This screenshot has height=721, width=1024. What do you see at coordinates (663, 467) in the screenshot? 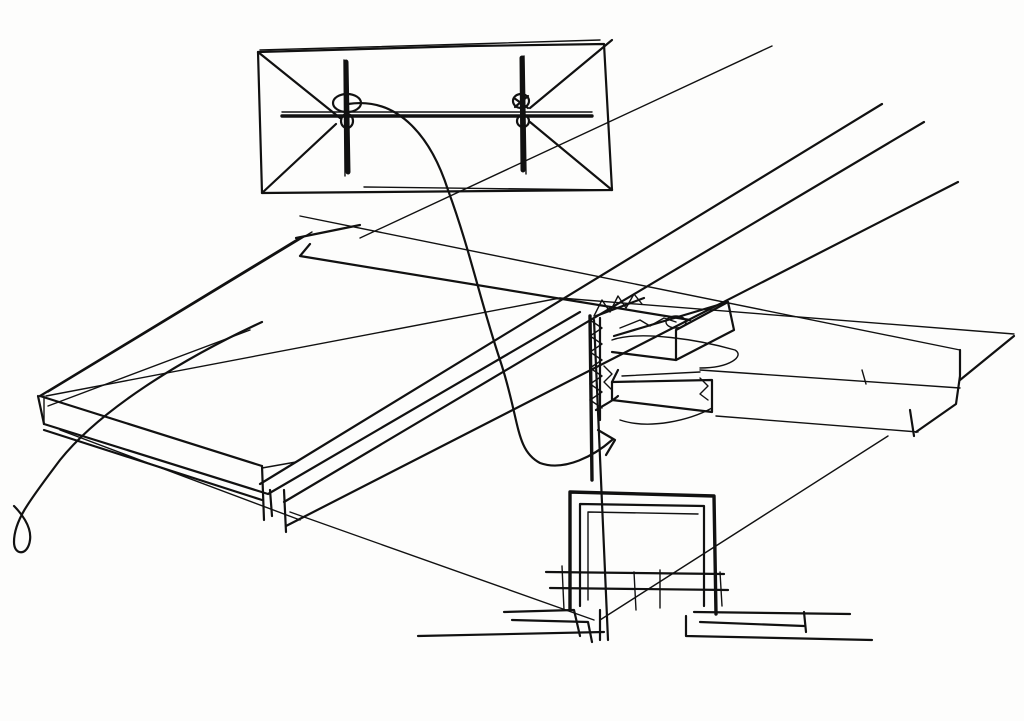
I see `bracket-detail` at bounding box center [663, 467].